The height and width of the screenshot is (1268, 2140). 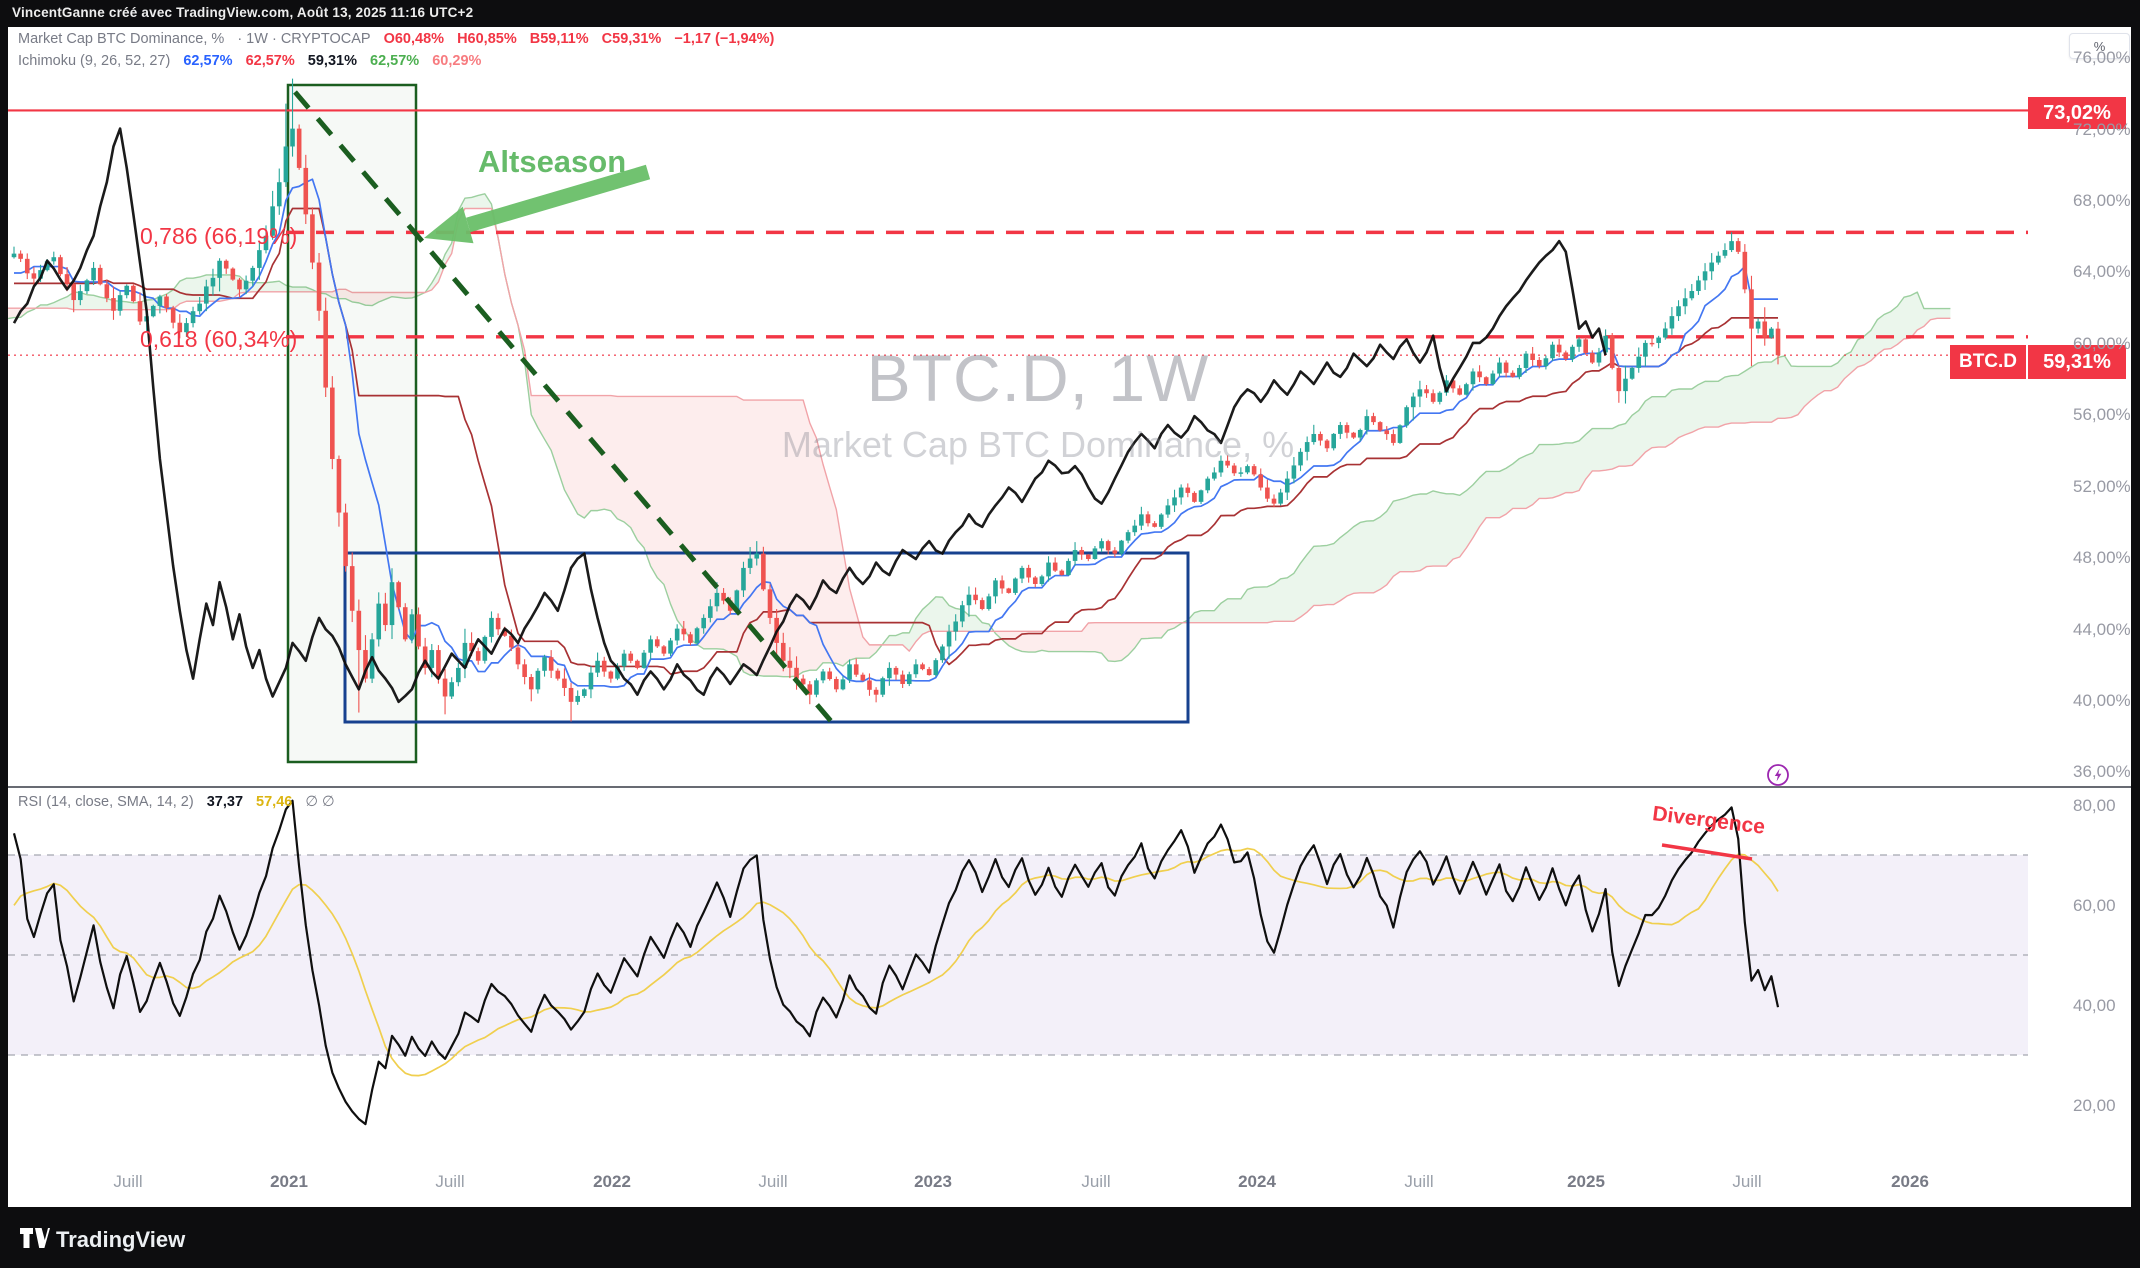 I want to click on ichimoku-lagging-value: 59,31%, so click(x=332, y=61).